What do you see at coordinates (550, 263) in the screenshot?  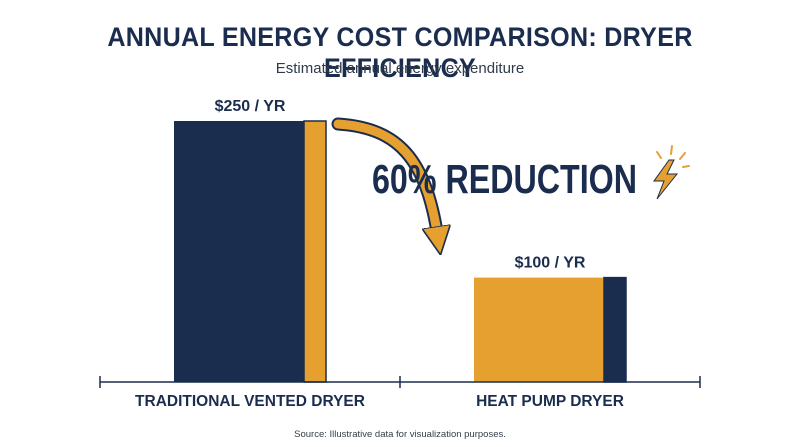 I see `value-label-2: $100 / YR` at bounding box center [550, 263].